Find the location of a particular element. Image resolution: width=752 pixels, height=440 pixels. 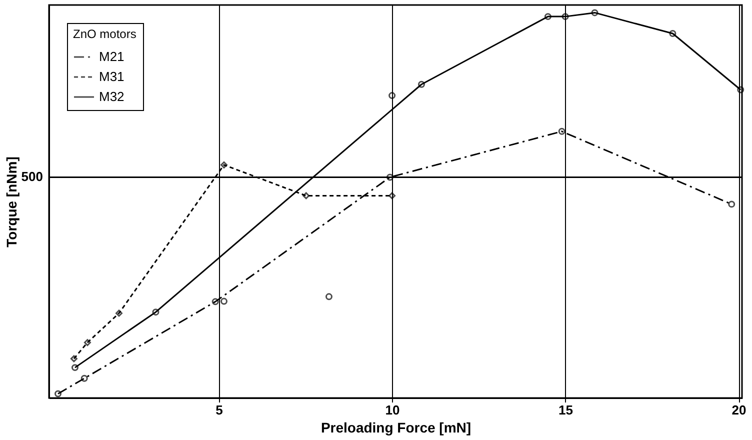

x-tick-label: 15 is located at coordinates (566, 410).